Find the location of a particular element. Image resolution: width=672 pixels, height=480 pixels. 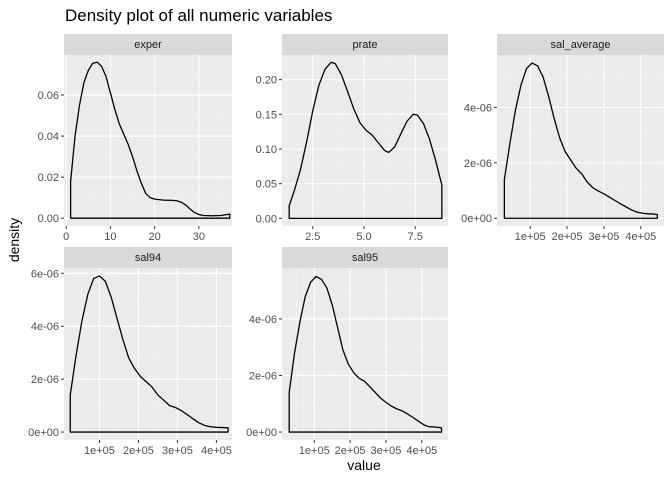

panel-prate: prate 2.5 5.0 7.5 0.00 0.05 0.10 0.15 0.20 is located at coordinates (352, 138).